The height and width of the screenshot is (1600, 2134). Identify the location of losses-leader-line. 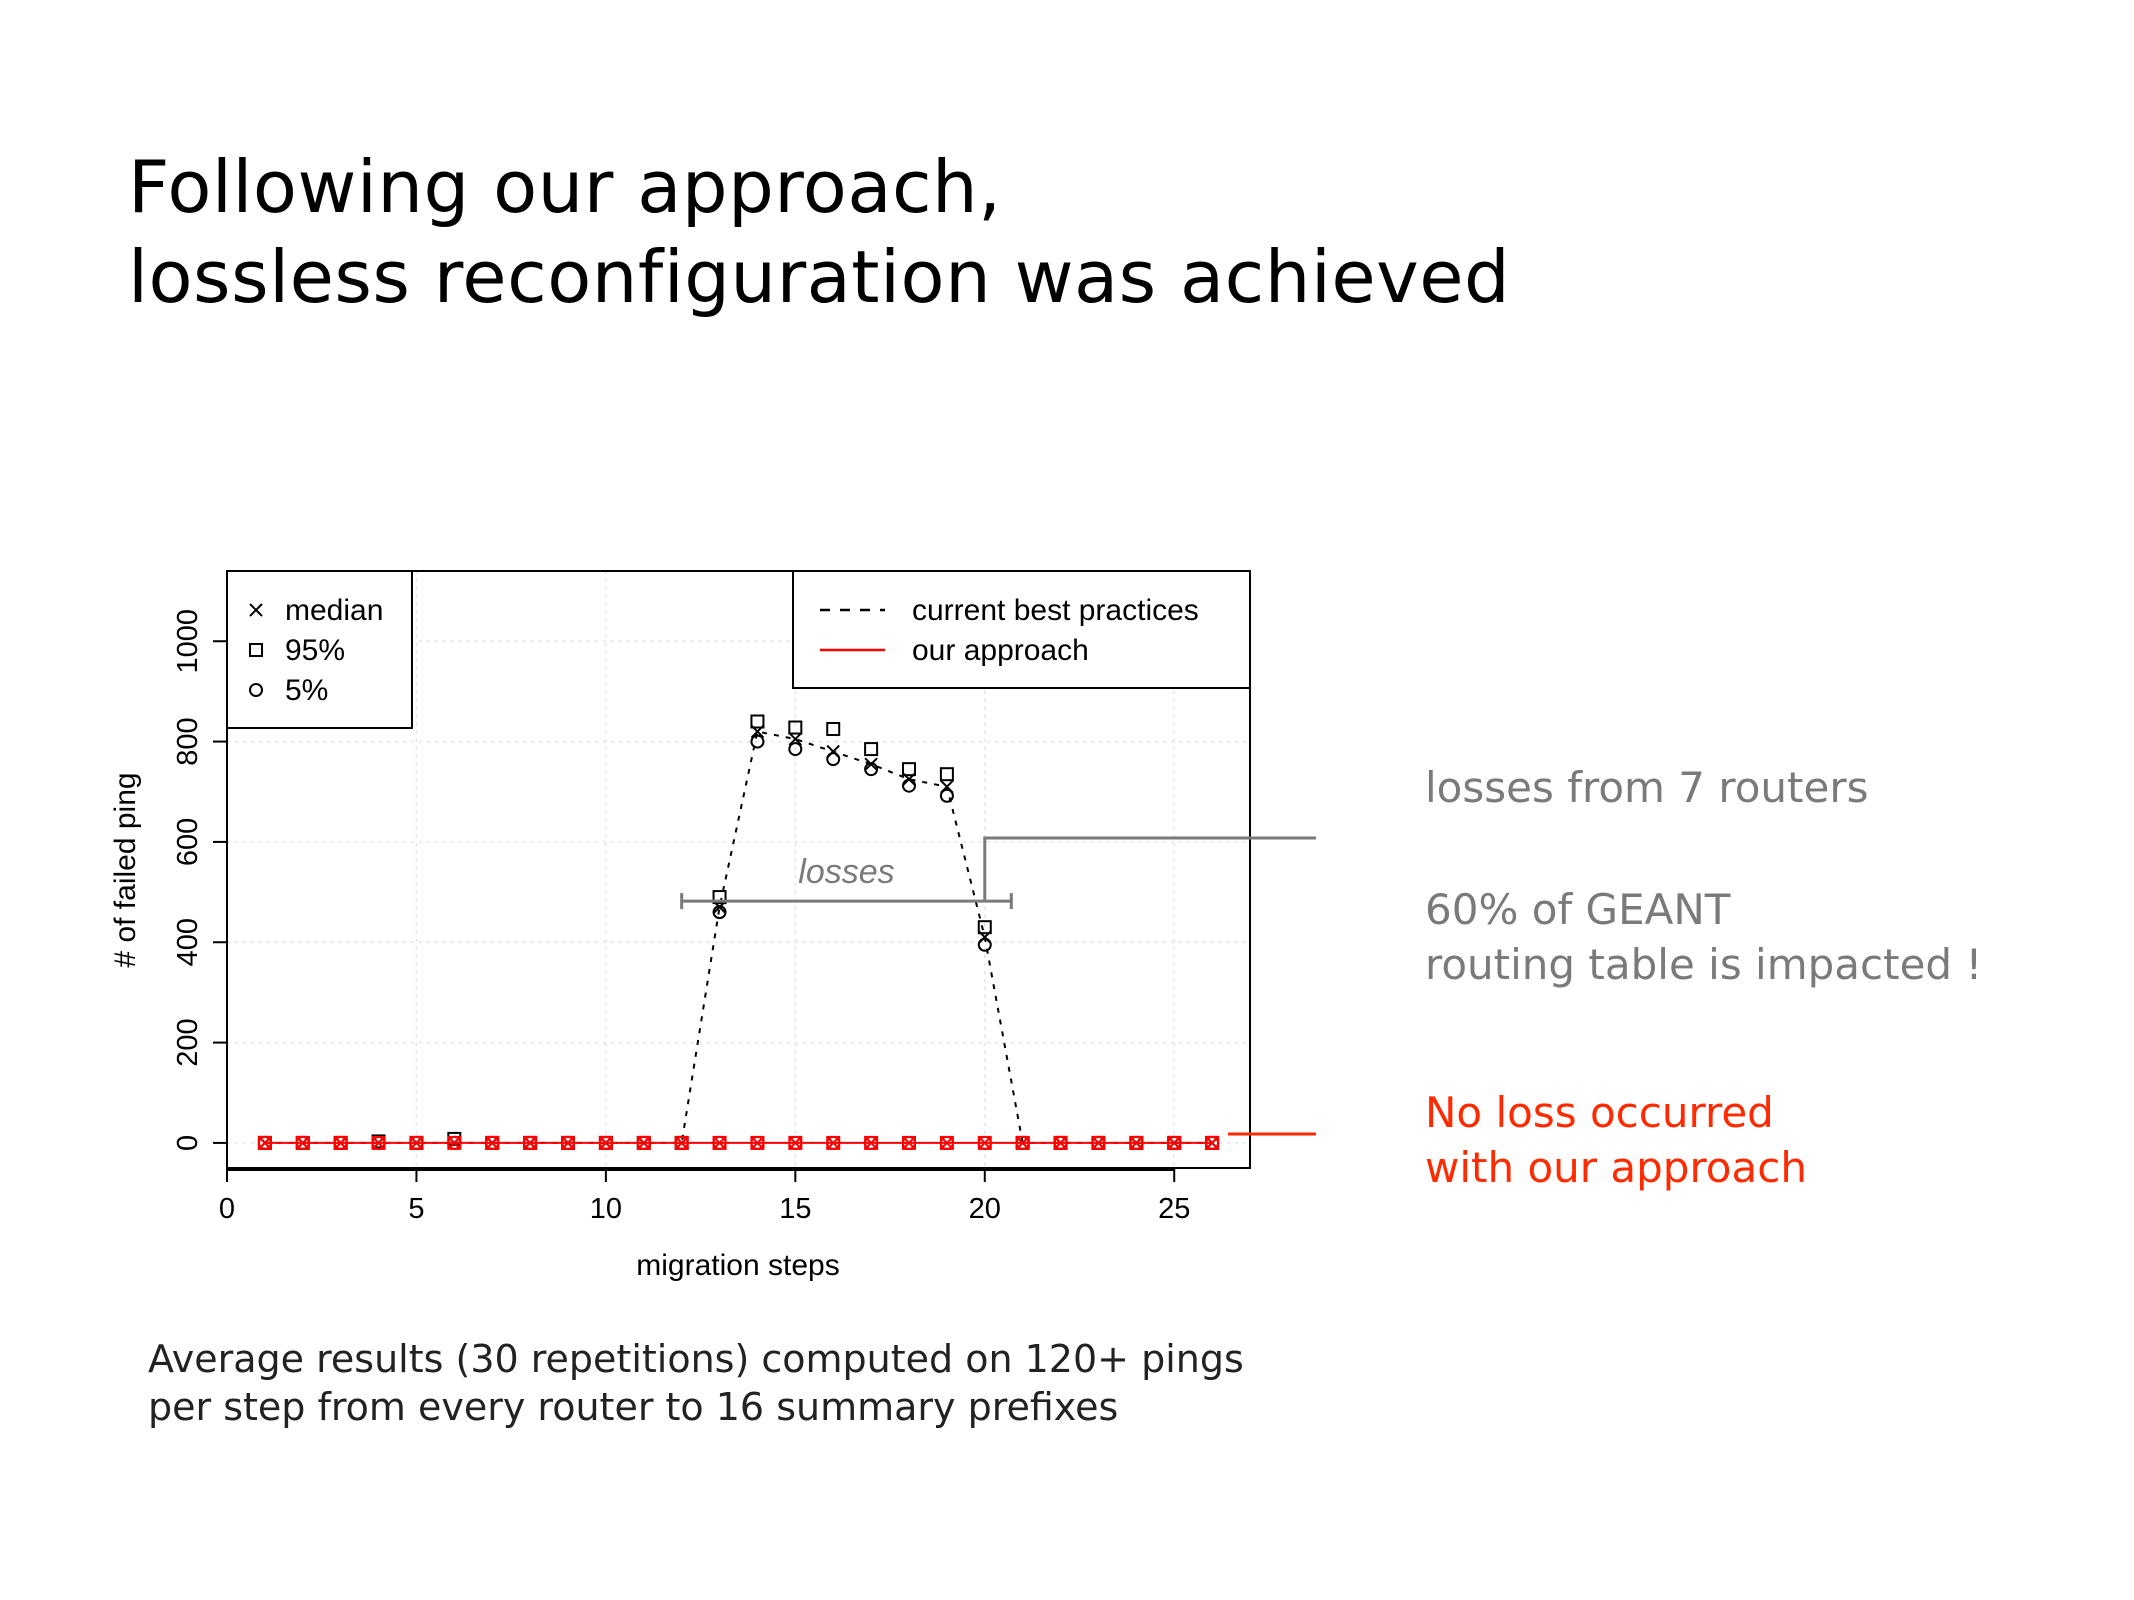
(1149, 869).